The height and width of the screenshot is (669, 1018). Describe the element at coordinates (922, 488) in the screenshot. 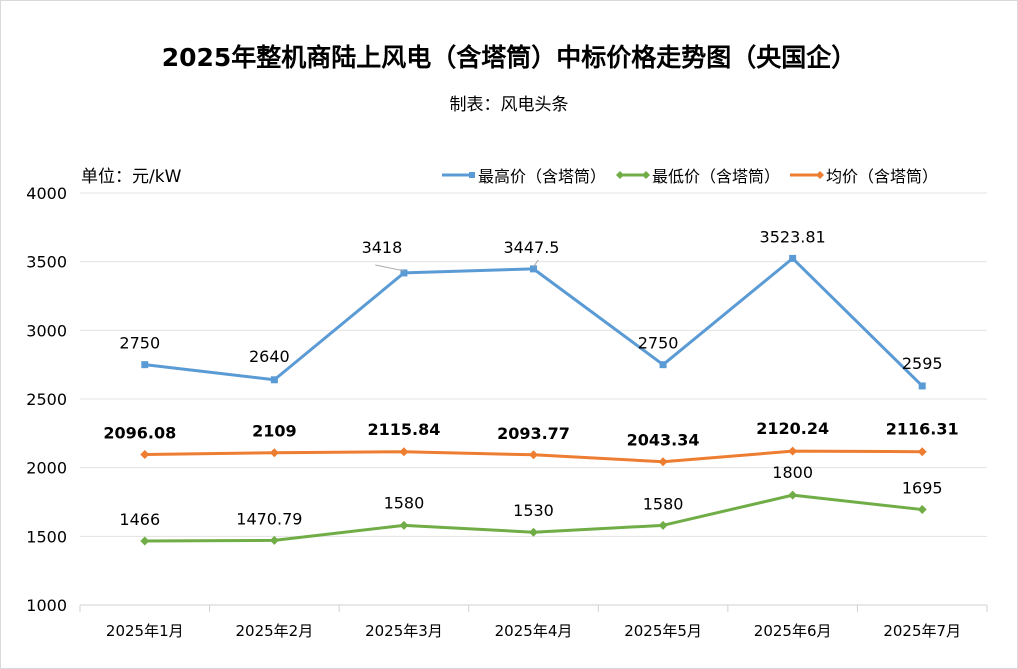

I see `data-label: 1695` at that location.